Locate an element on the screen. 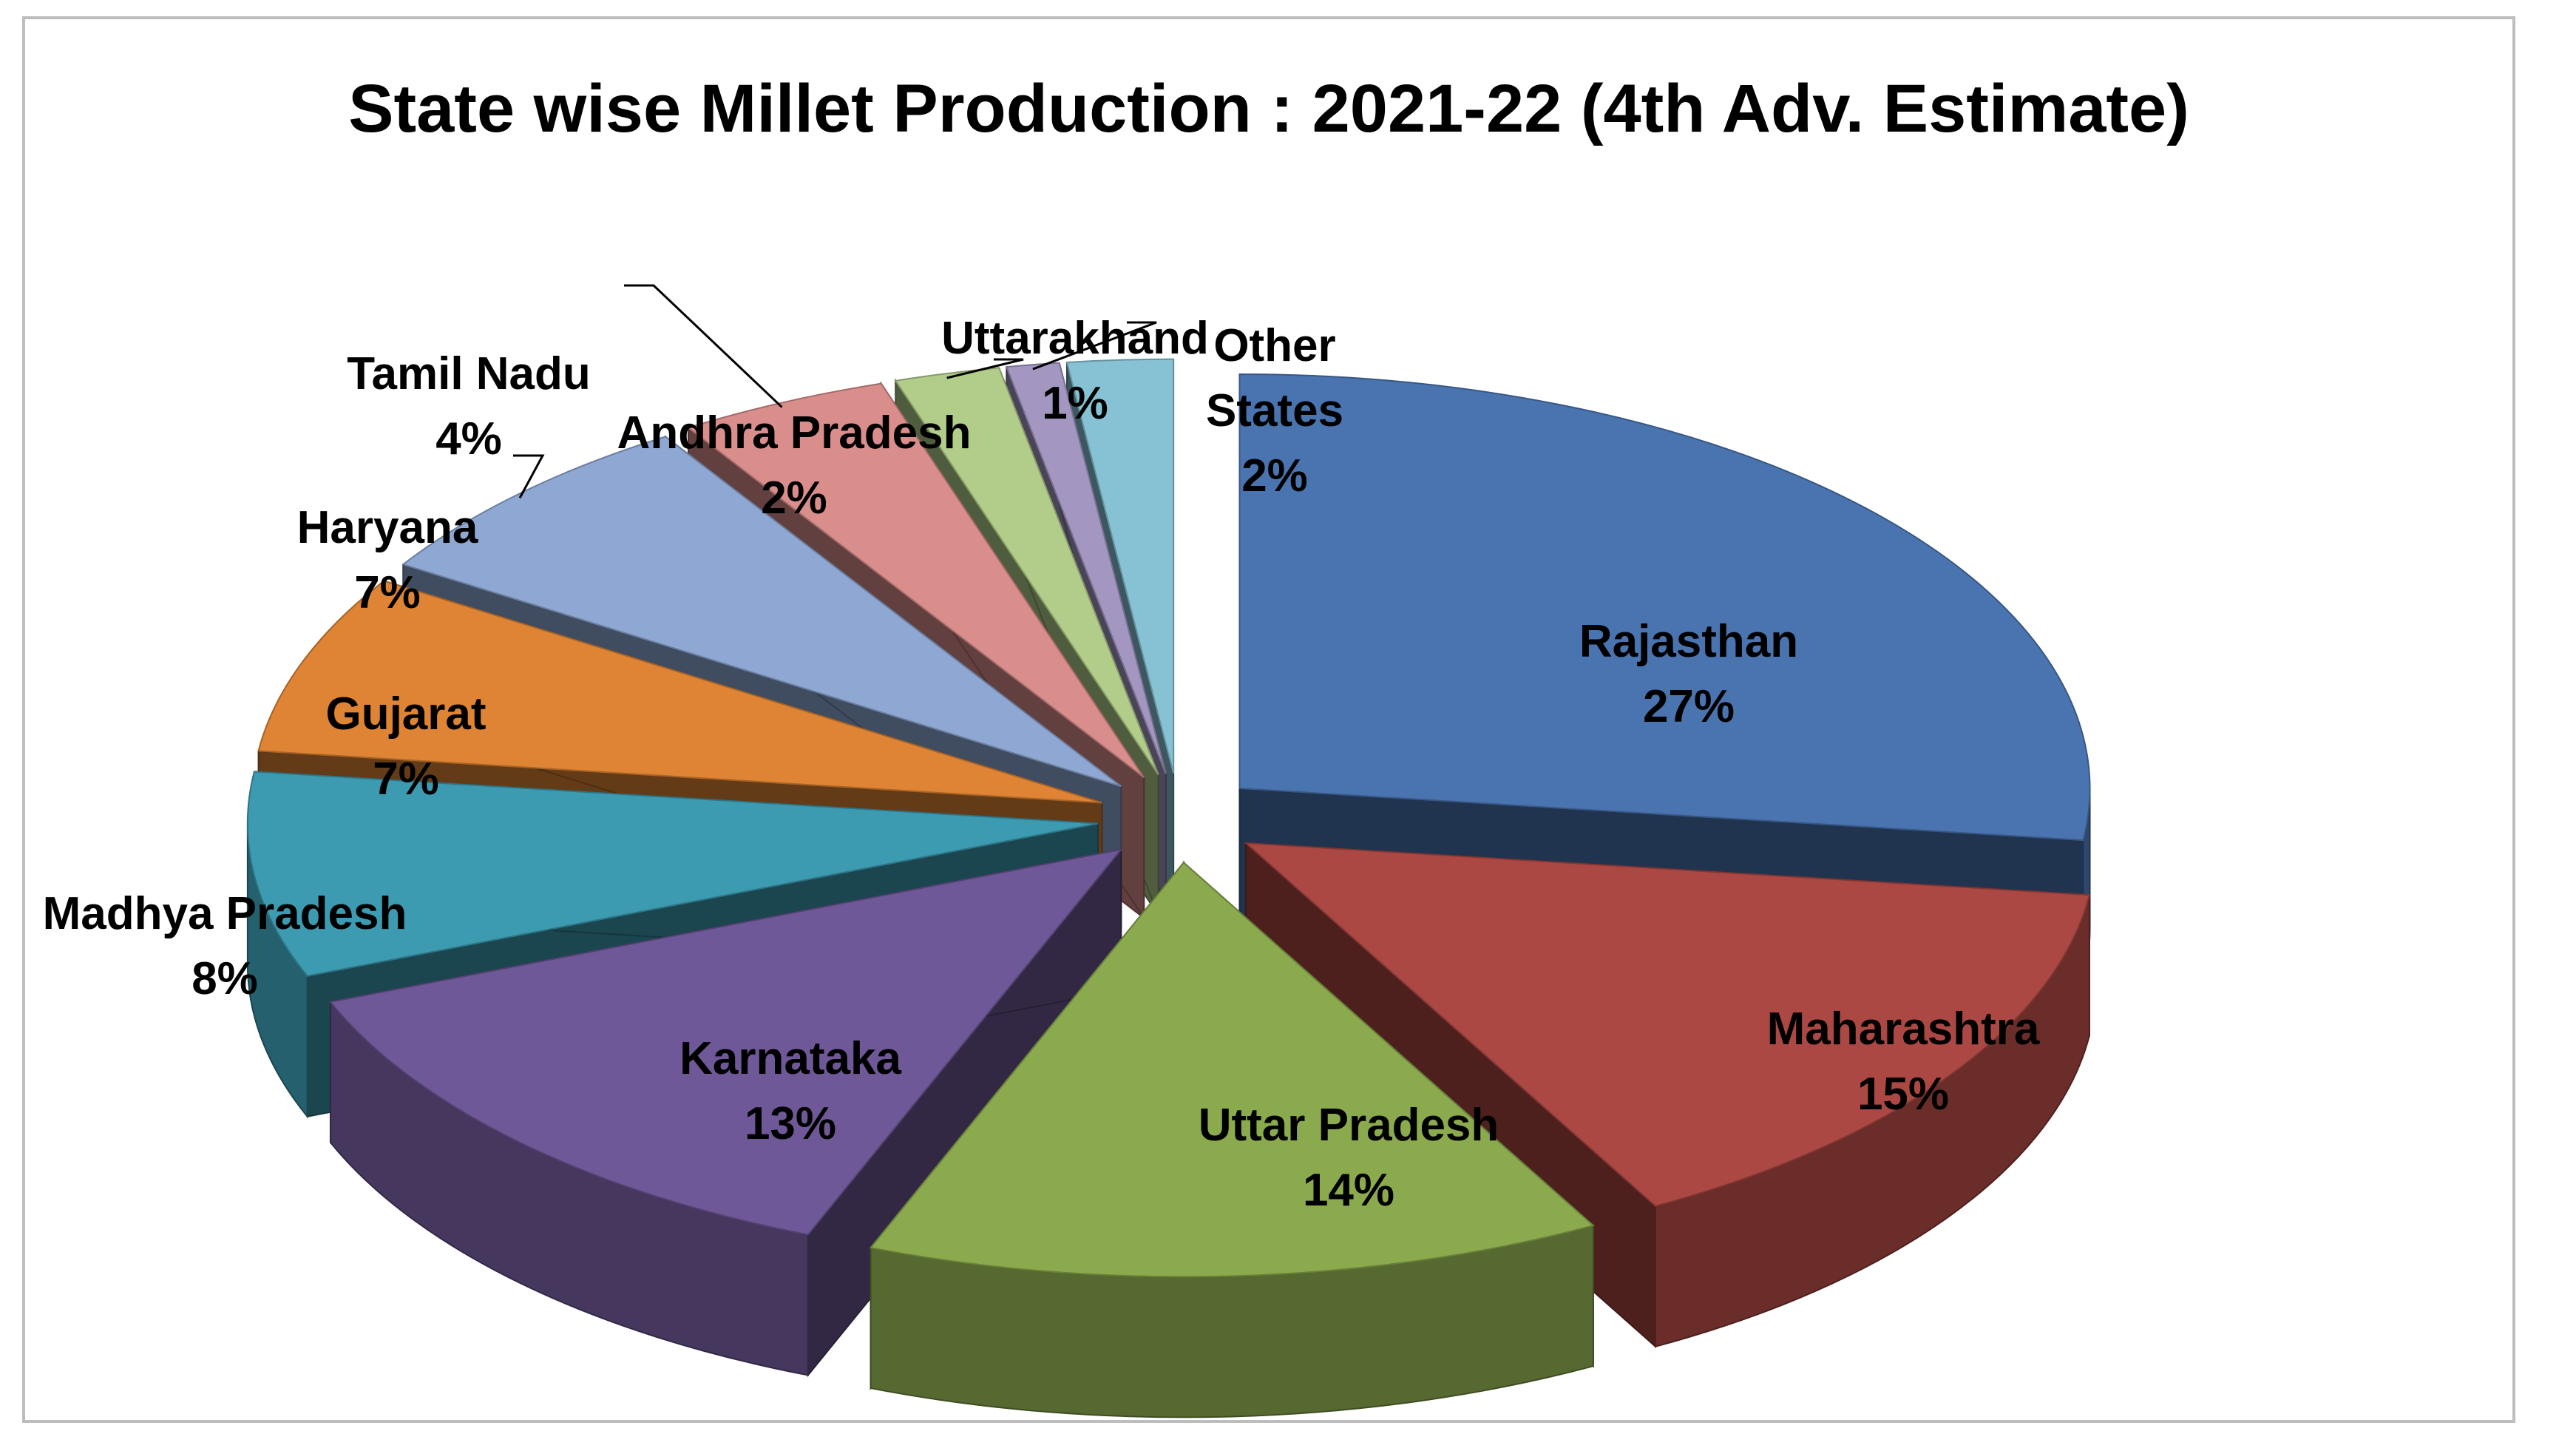  slice-percent-rajasthan: 27% is located at coordinates (1689, 706).